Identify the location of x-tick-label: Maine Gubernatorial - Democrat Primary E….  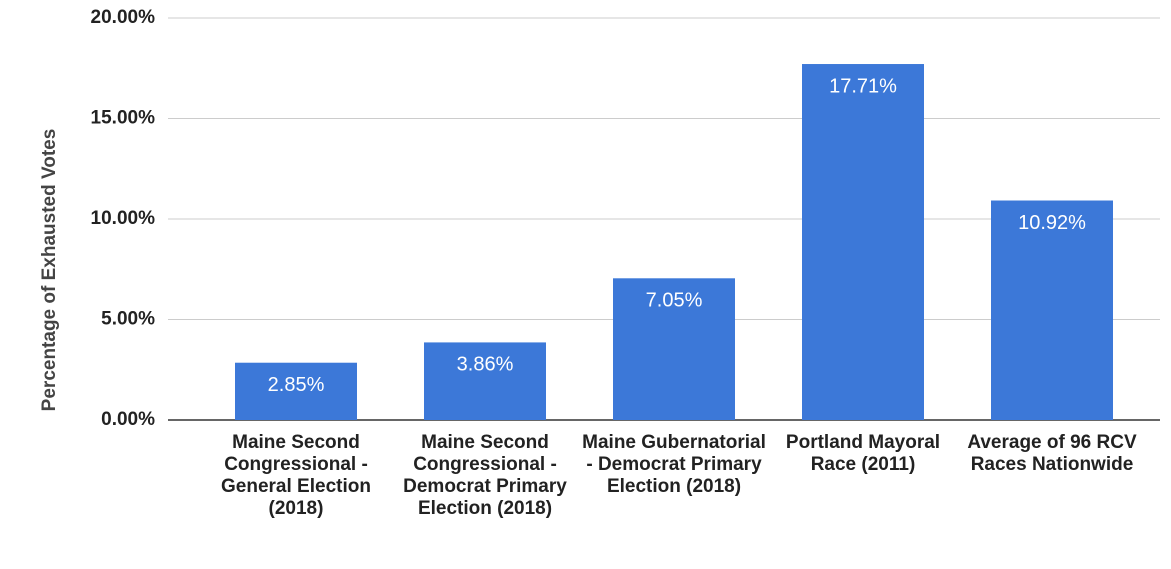
(674, 464).